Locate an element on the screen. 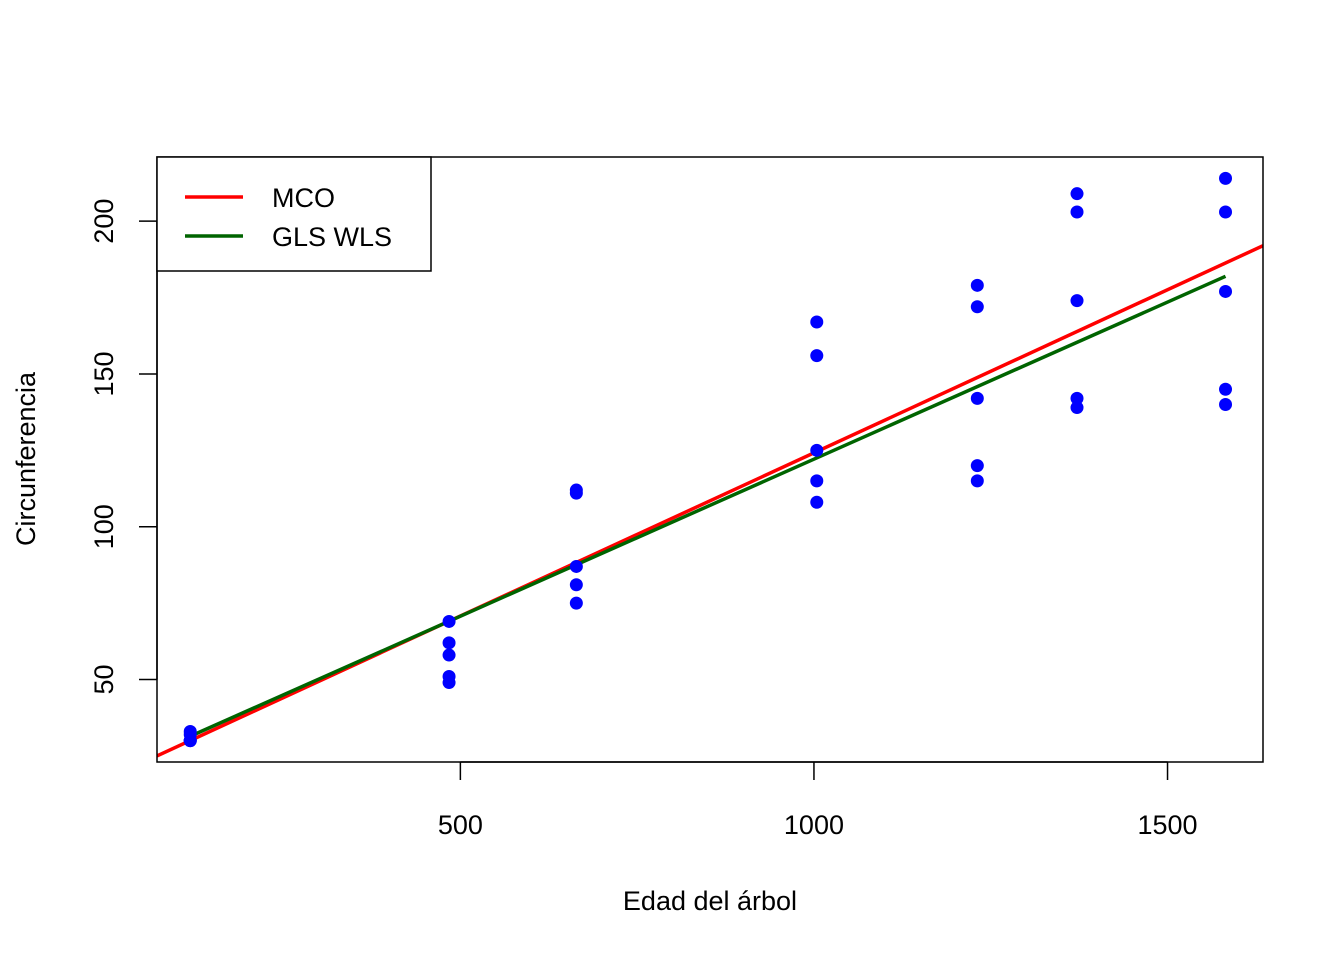 Image resolution: width=1344 pixels, height=960 pixels. x-tick-label: 1000 is located at coordinates (814, 825).